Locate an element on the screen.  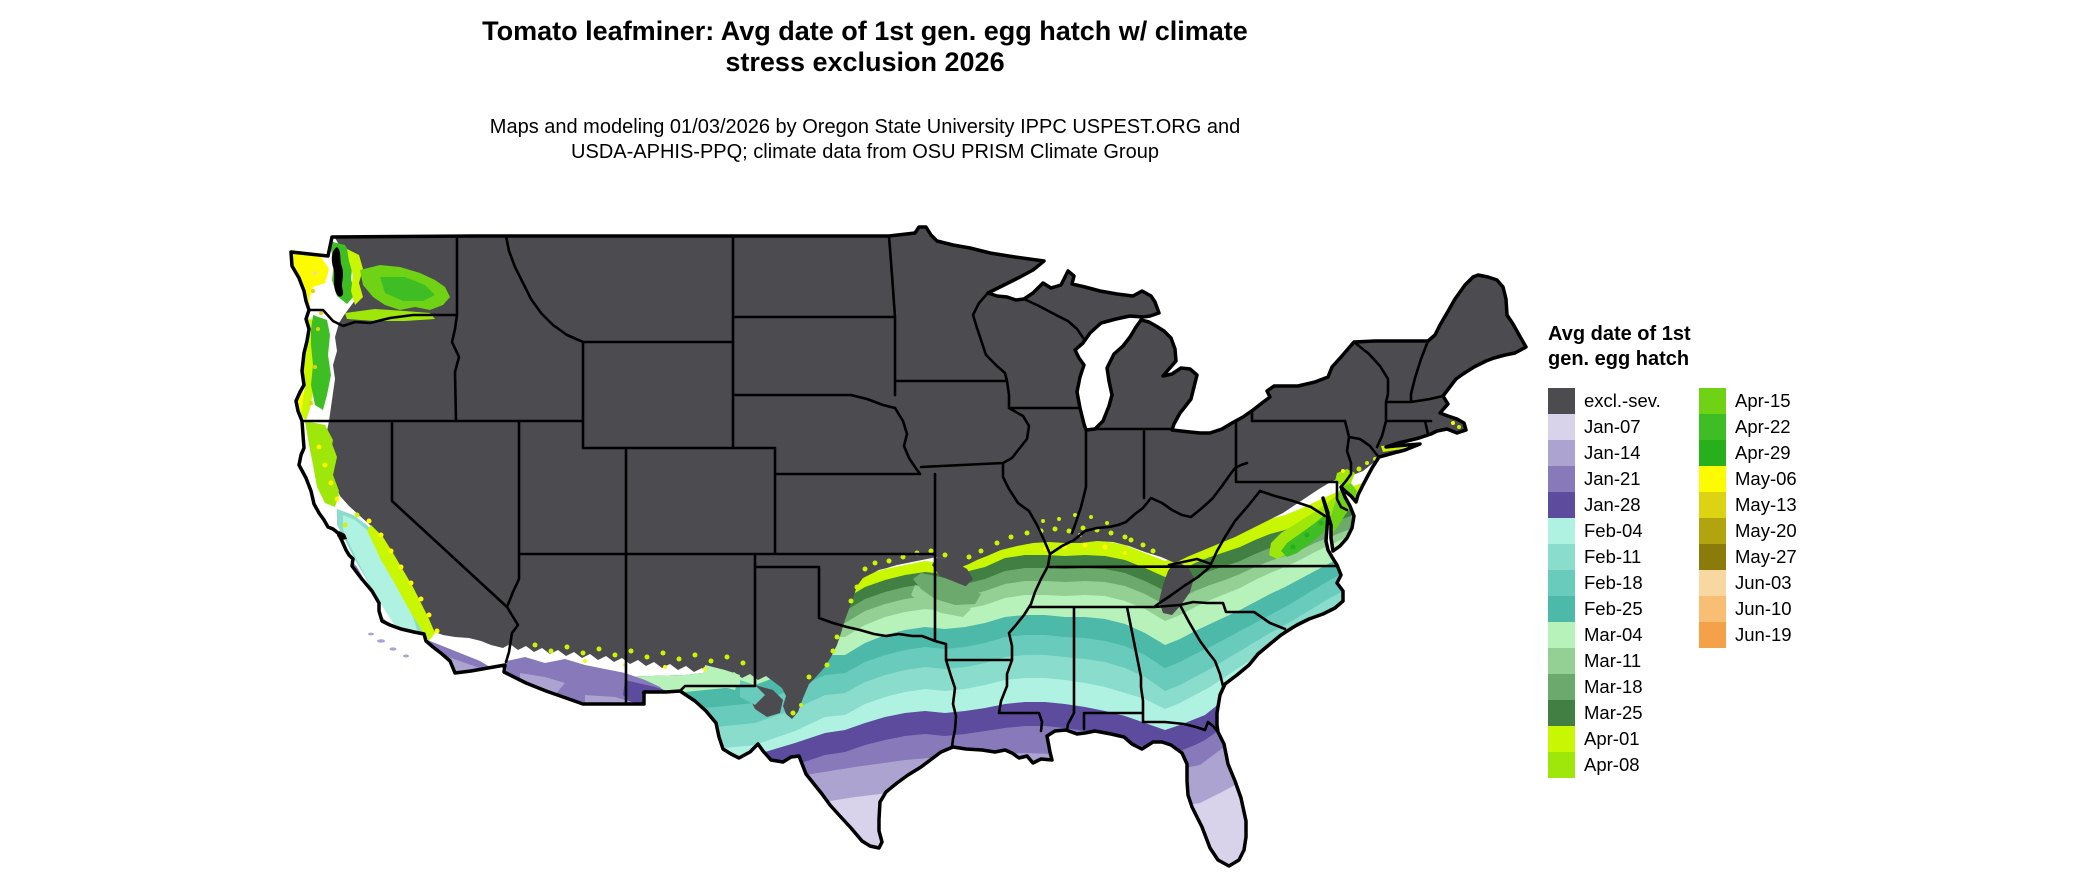
legend-item-label: Feb-18 is located at coordinates (1613, 582).